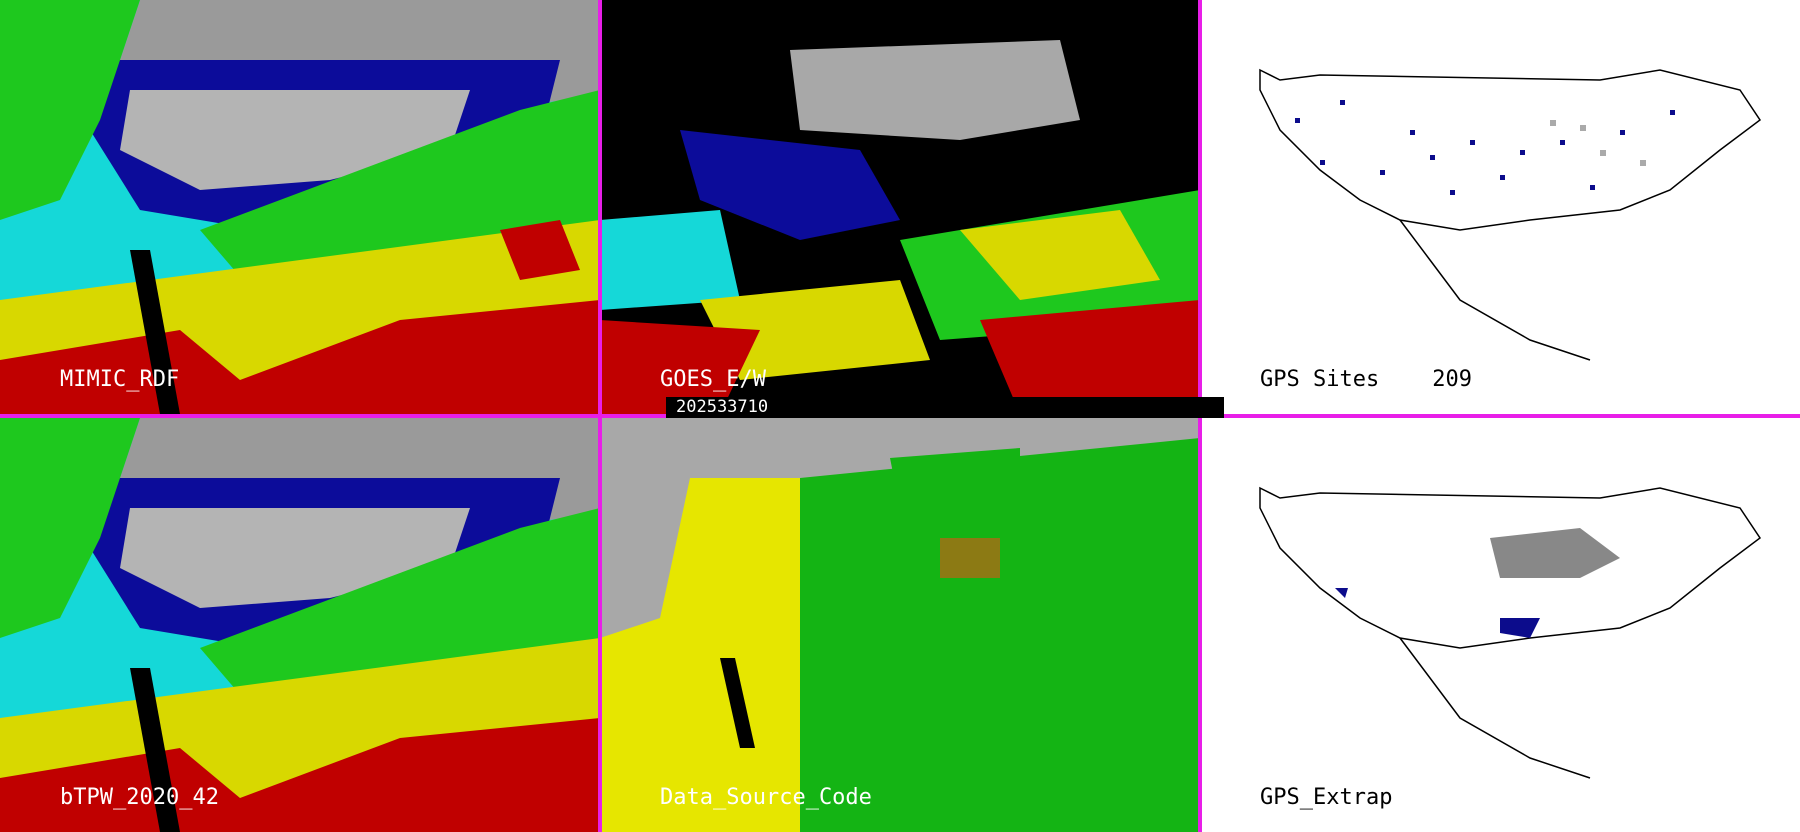  Describe the element at coordinates (1485, 147) in the screenshot. I see `gps-site-markers` at that location.